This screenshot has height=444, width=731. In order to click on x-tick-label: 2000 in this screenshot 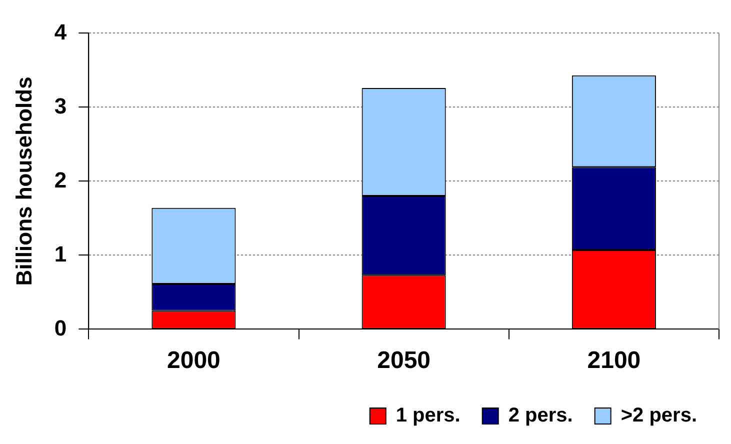, I will do `click(193, 360)`.